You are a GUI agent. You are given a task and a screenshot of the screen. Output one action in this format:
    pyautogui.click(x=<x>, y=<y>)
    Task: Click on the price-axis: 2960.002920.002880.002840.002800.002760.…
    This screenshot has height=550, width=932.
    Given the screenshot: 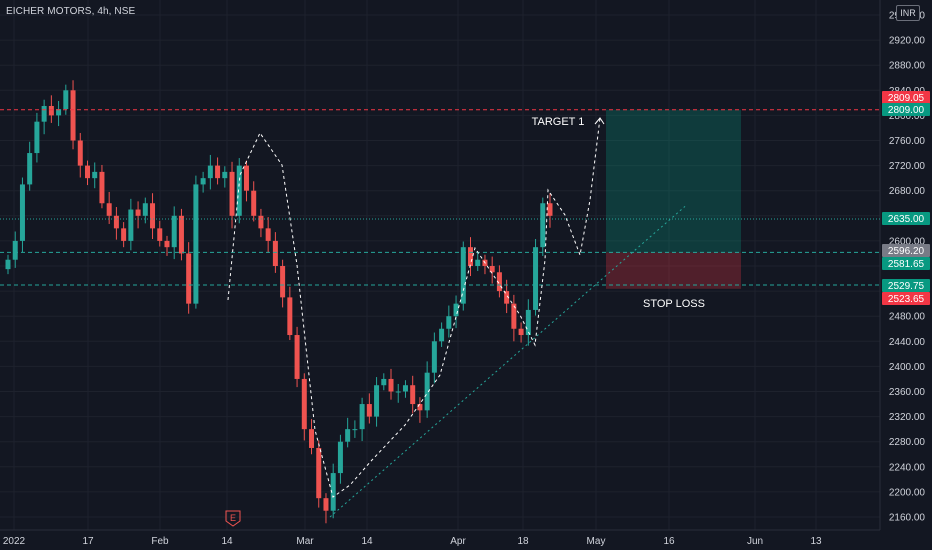 What is the action you would take?
    pyautogui.click(x=906, y=267)
    